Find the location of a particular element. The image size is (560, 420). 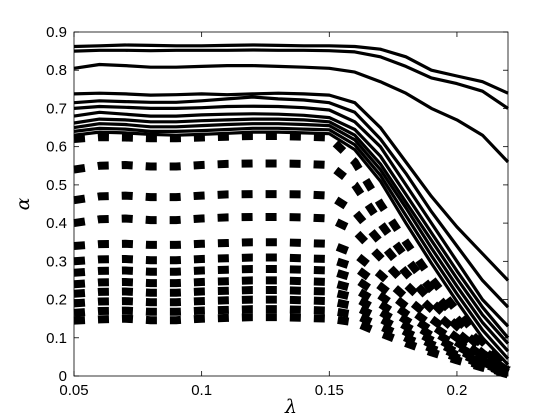

y-tick-label-2: 0.1 is located at coordinates (56, 338).